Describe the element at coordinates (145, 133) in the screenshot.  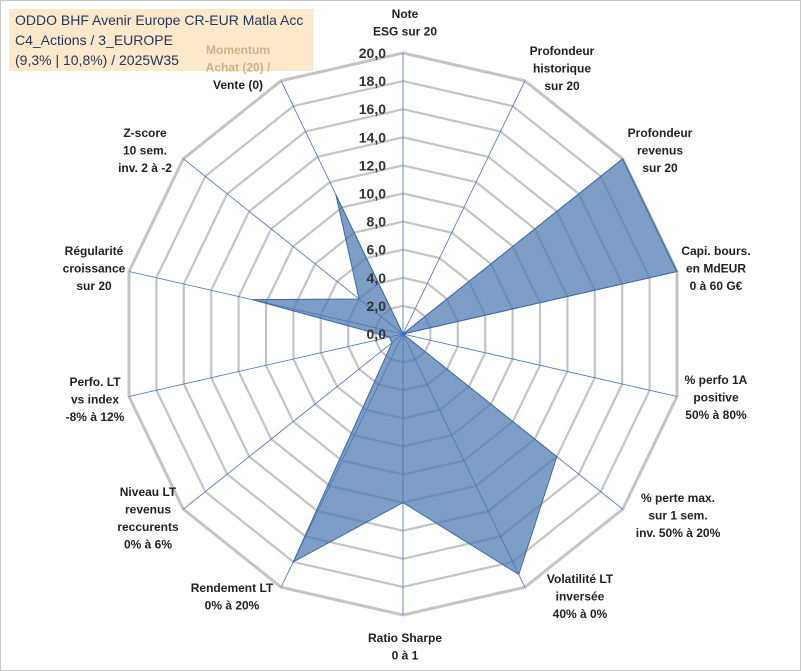
I see `category-label-line: Z-score` at that location.